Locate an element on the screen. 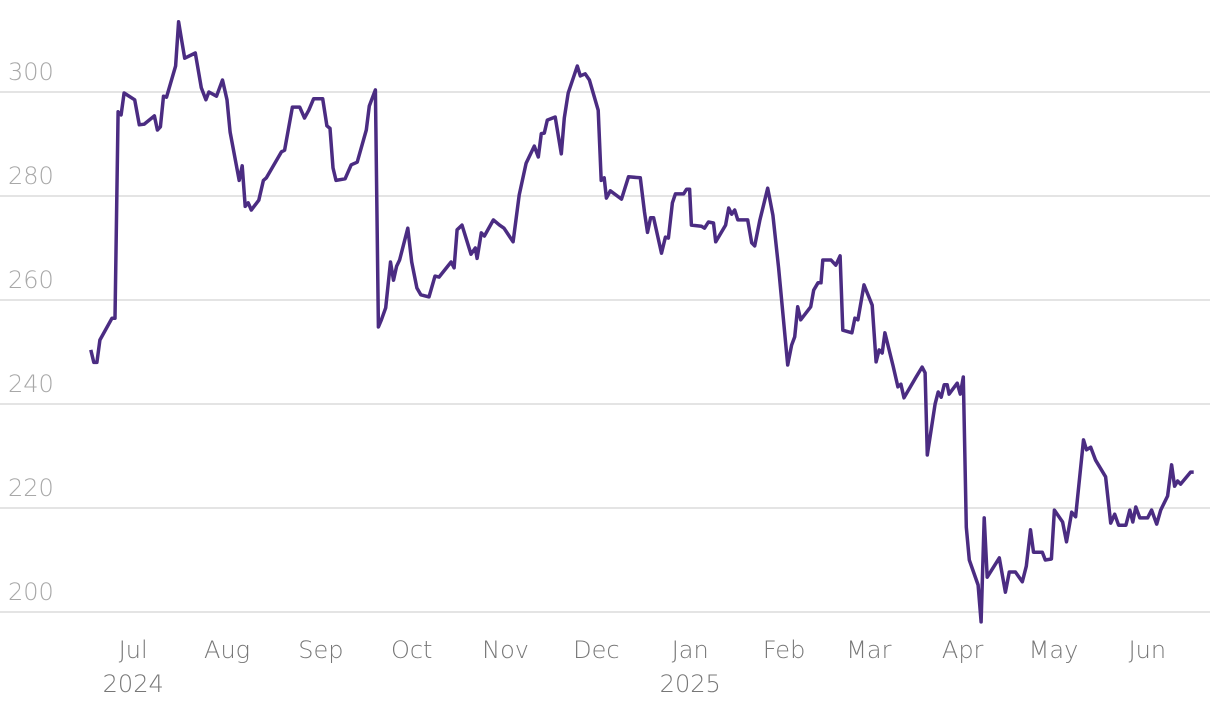  x-tick-label: Oct is located at coordinates (412, 650).